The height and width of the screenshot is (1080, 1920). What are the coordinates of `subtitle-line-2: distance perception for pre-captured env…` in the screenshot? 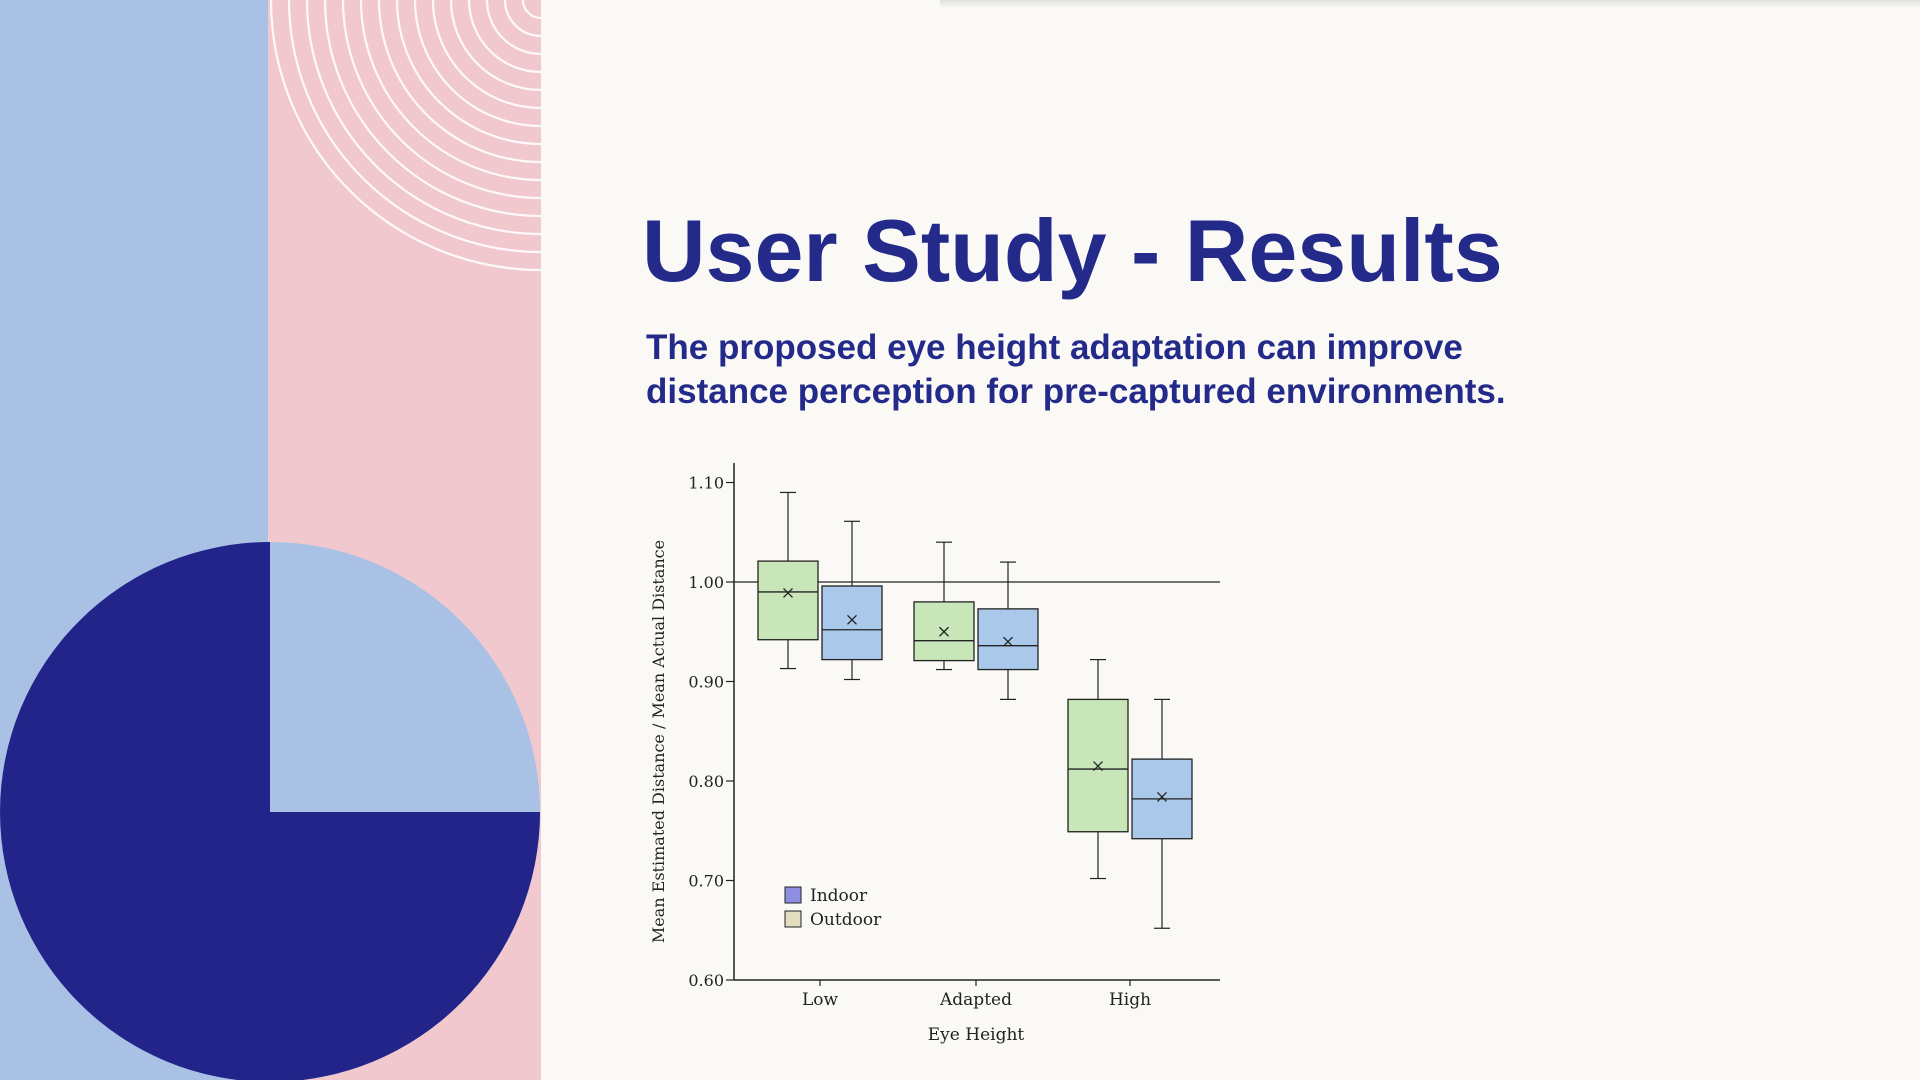 It's located at (1076, 391).